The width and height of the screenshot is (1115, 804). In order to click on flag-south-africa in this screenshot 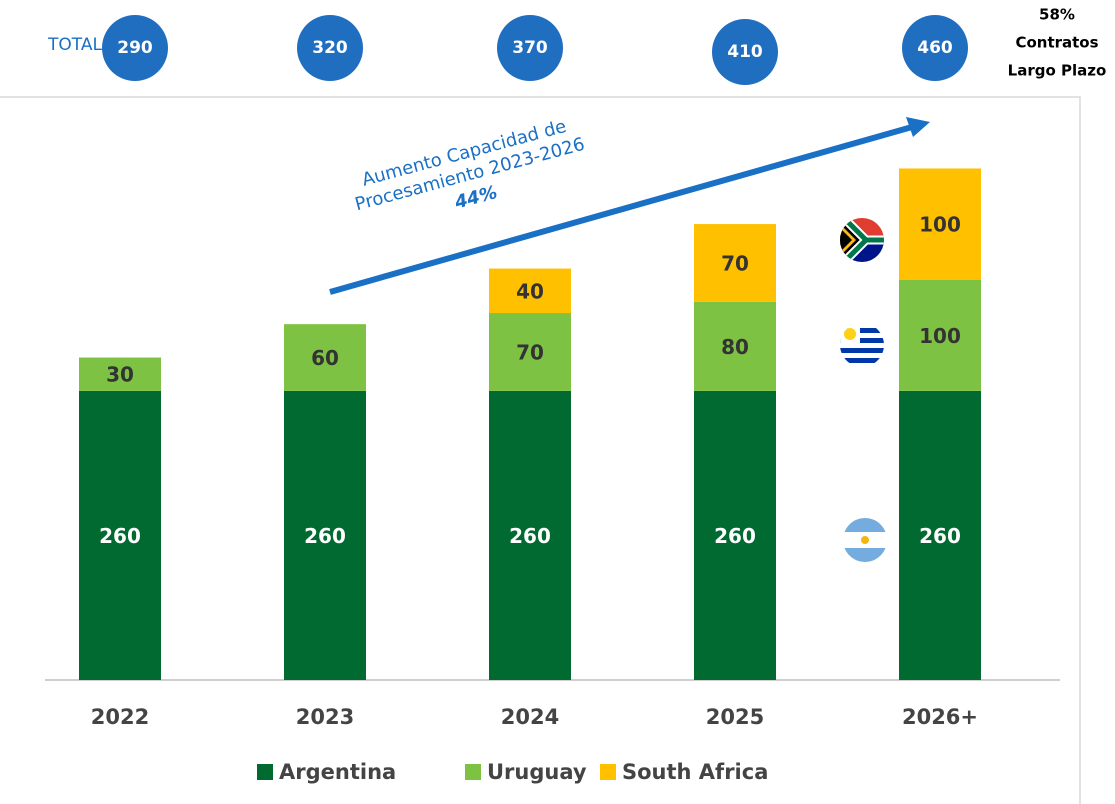, I will do `click(862, 240)`.